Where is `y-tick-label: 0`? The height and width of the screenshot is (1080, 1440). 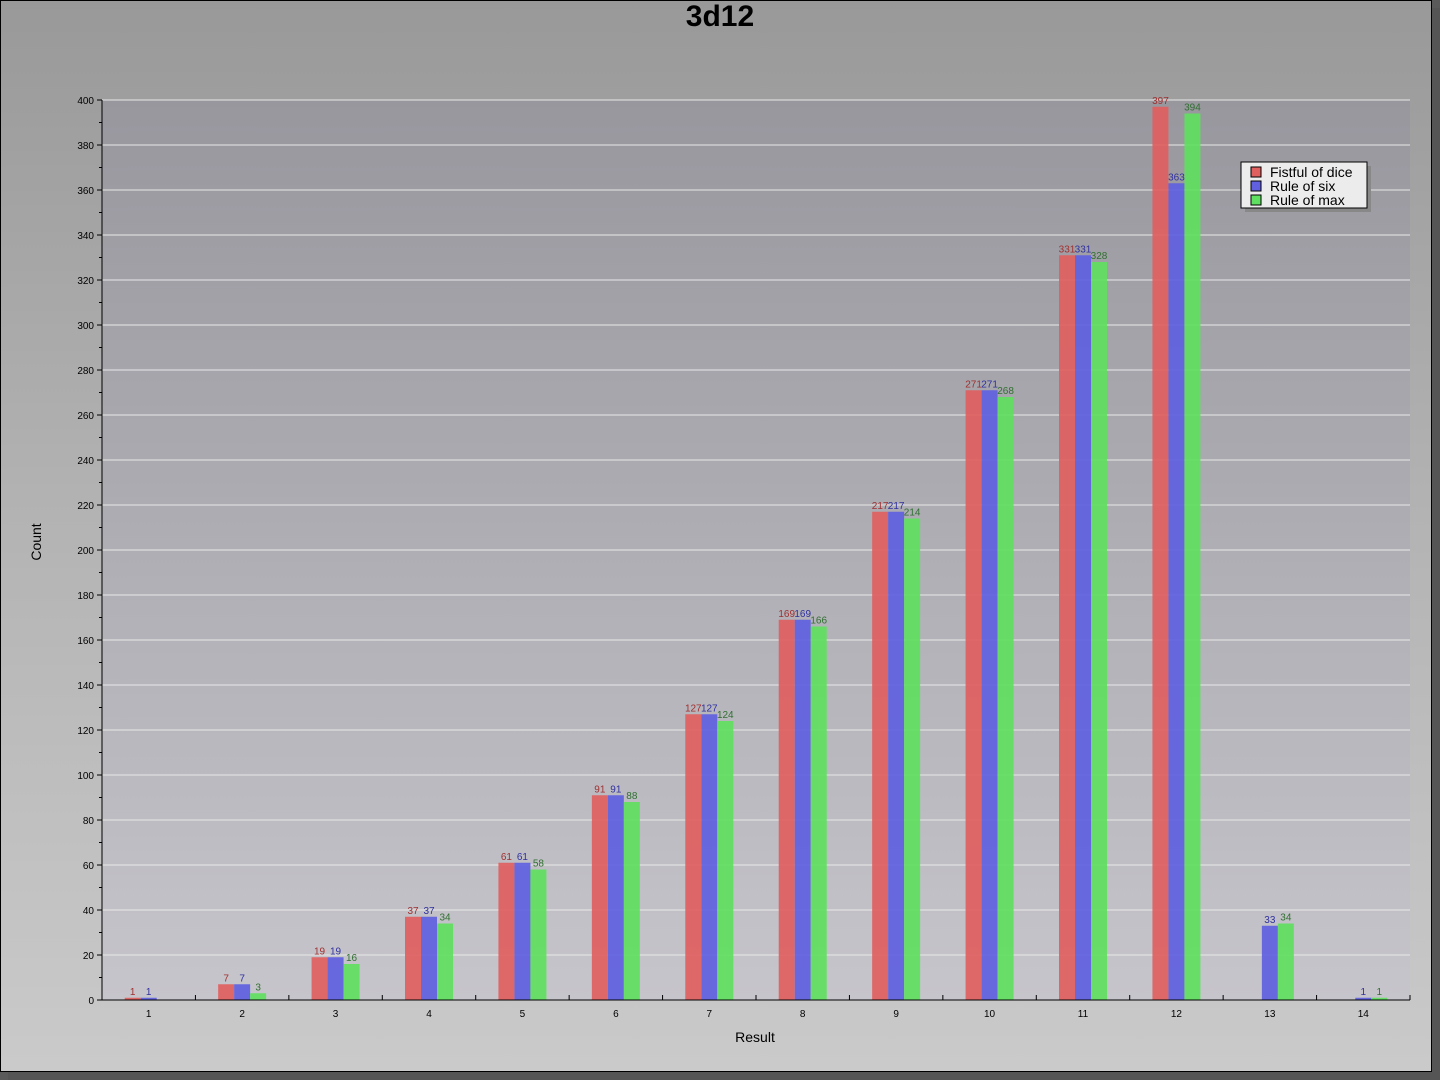
y-tick-label: 0 is located at coordinates (91, 1001).